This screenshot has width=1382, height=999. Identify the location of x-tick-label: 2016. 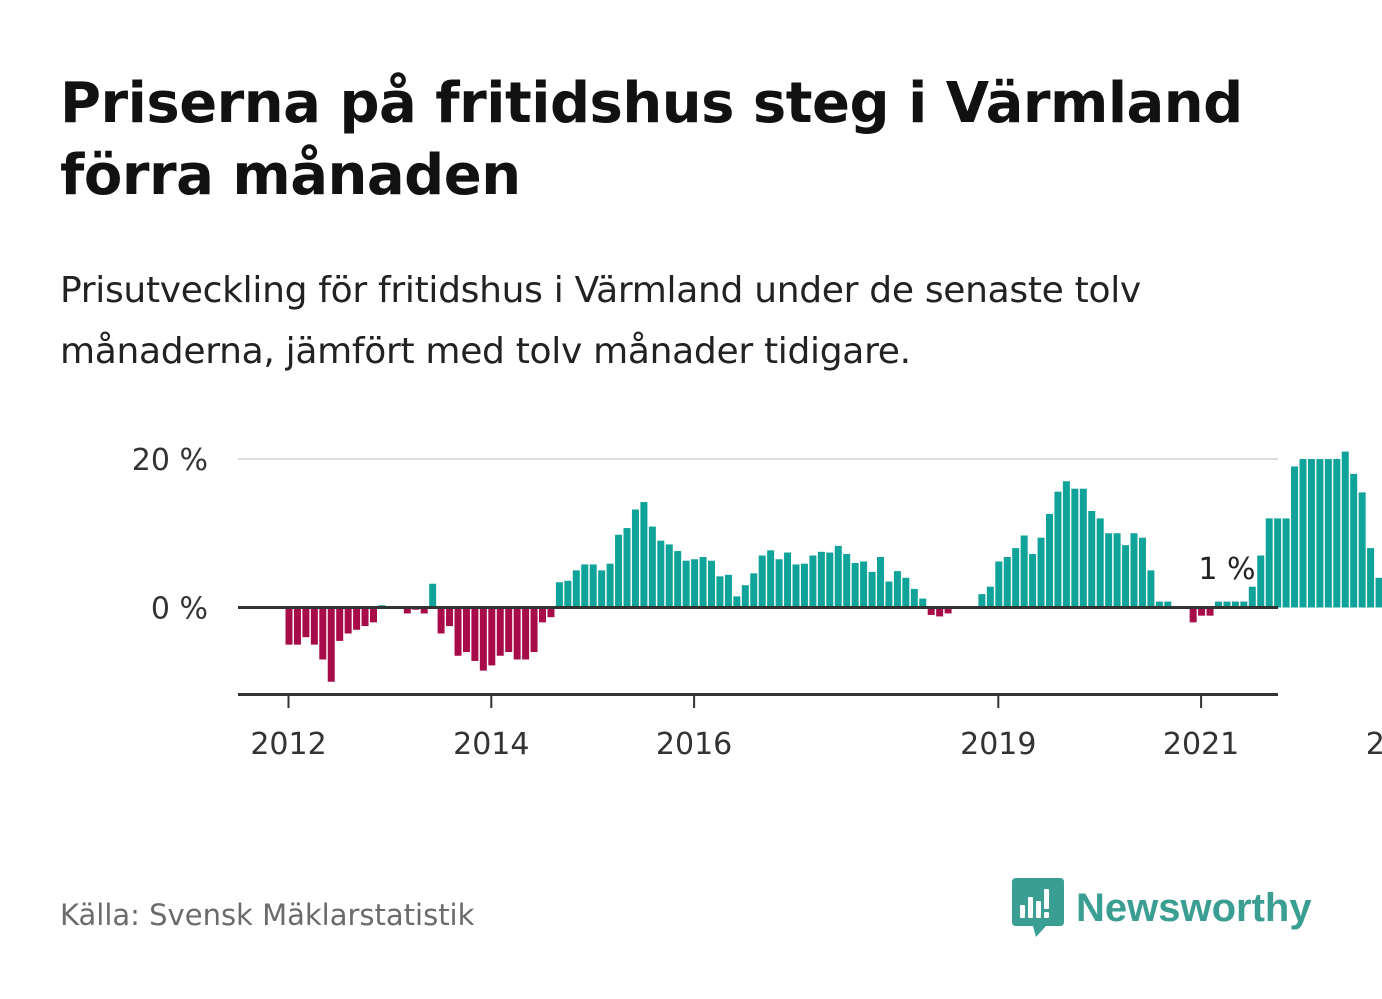
(694, 744).